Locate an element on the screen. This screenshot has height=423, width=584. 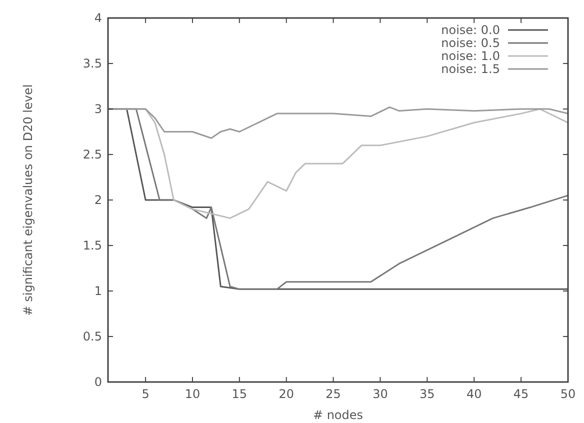
y-tick-label: 0 is located at coordinates (98, 382).